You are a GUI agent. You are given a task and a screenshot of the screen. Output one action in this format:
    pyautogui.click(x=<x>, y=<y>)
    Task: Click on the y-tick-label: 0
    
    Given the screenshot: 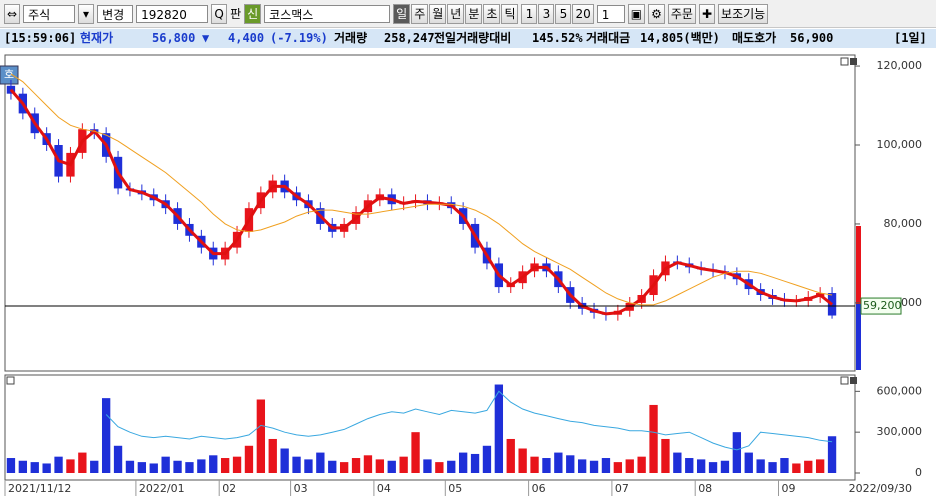 What is the action you would take?
    pyautogui.click(x=918, y=472)
    